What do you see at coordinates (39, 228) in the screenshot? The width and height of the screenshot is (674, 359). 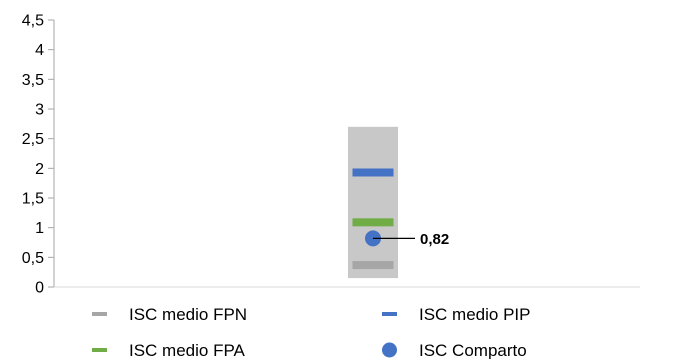 I see `y-tick-label: 1` at bounding box center [39, 228].